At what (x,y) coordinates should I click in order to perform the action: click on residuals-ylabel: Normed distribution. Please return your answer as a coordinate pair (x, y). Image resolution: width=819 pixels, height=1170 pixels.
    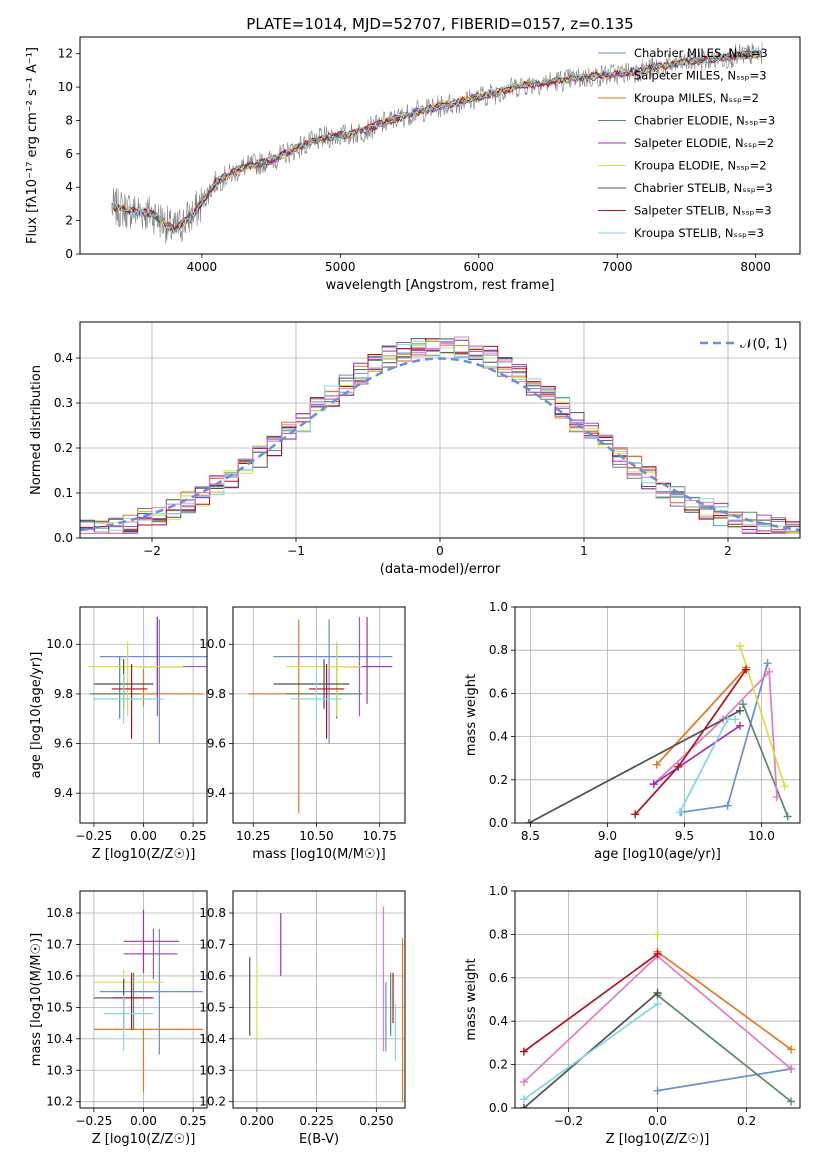
    Looking at the image, I should click on (36, 430).